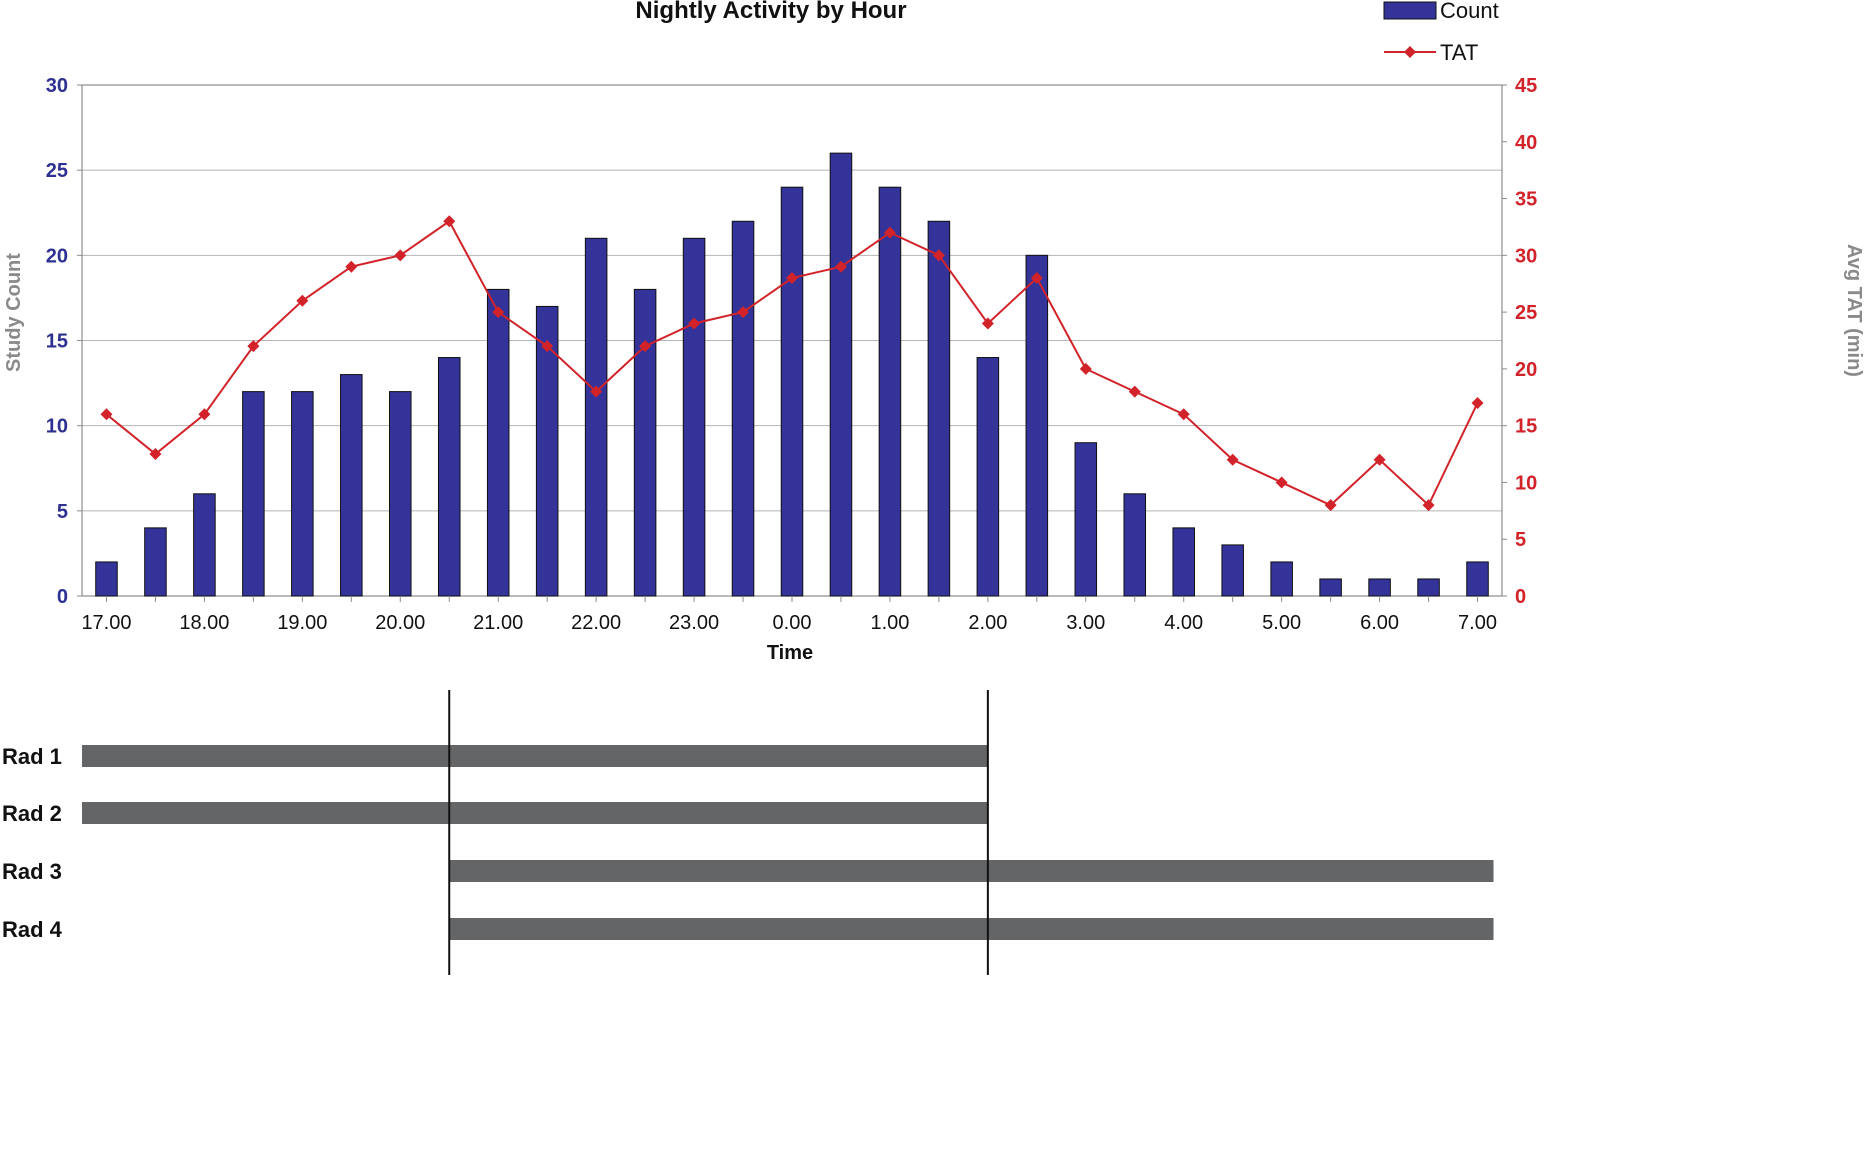 The image size is (1865, 1161). Describe the element at coordinates (32, 756) in the screenshot. I see `rad-label: Rad 1` at that location.